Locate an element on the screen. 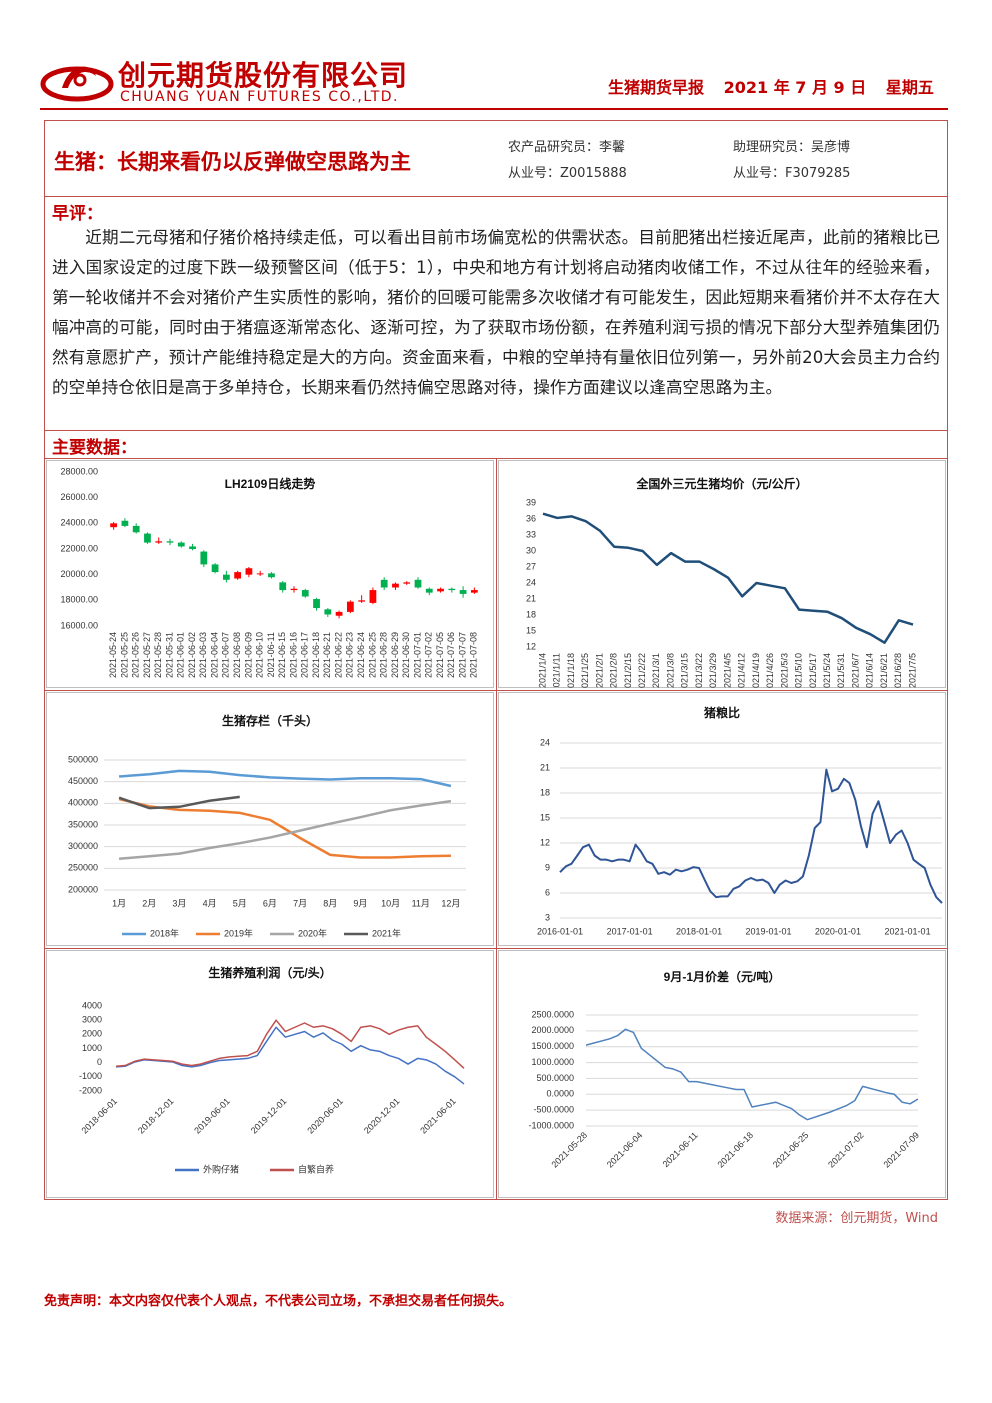 The width and height of the screenshot is (992, 1403). x-tick-label: 2021/3/1 is located at coordinates (656, 670).